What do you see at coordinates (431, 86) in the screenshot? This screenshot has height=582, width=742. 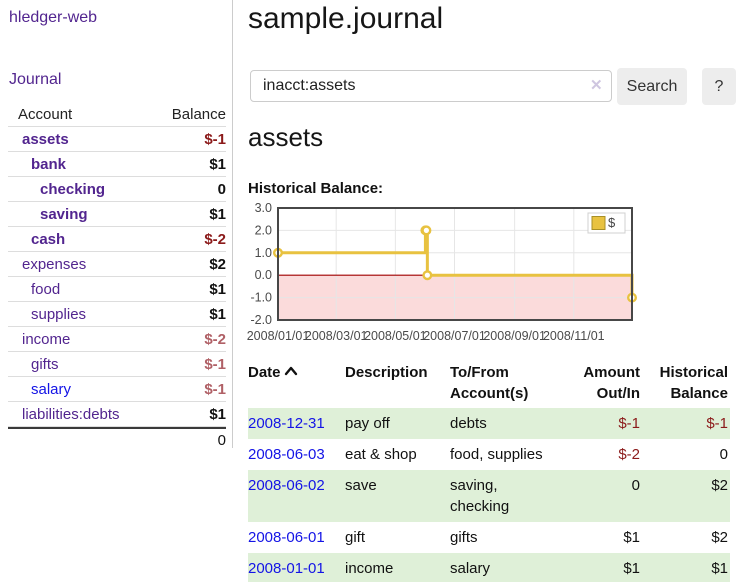 I see `search-input` at bounding box center [431, 86].